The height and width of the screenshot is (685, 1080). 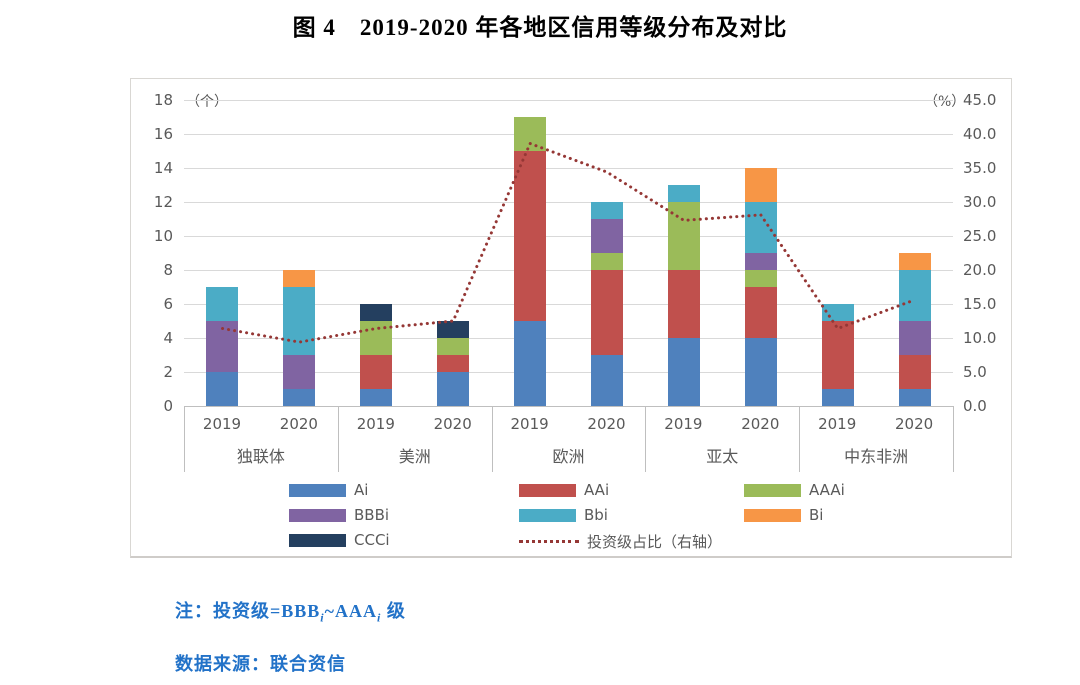 I want to click on right-axis-tick-label: 25.0, so click(x=980, y=236).